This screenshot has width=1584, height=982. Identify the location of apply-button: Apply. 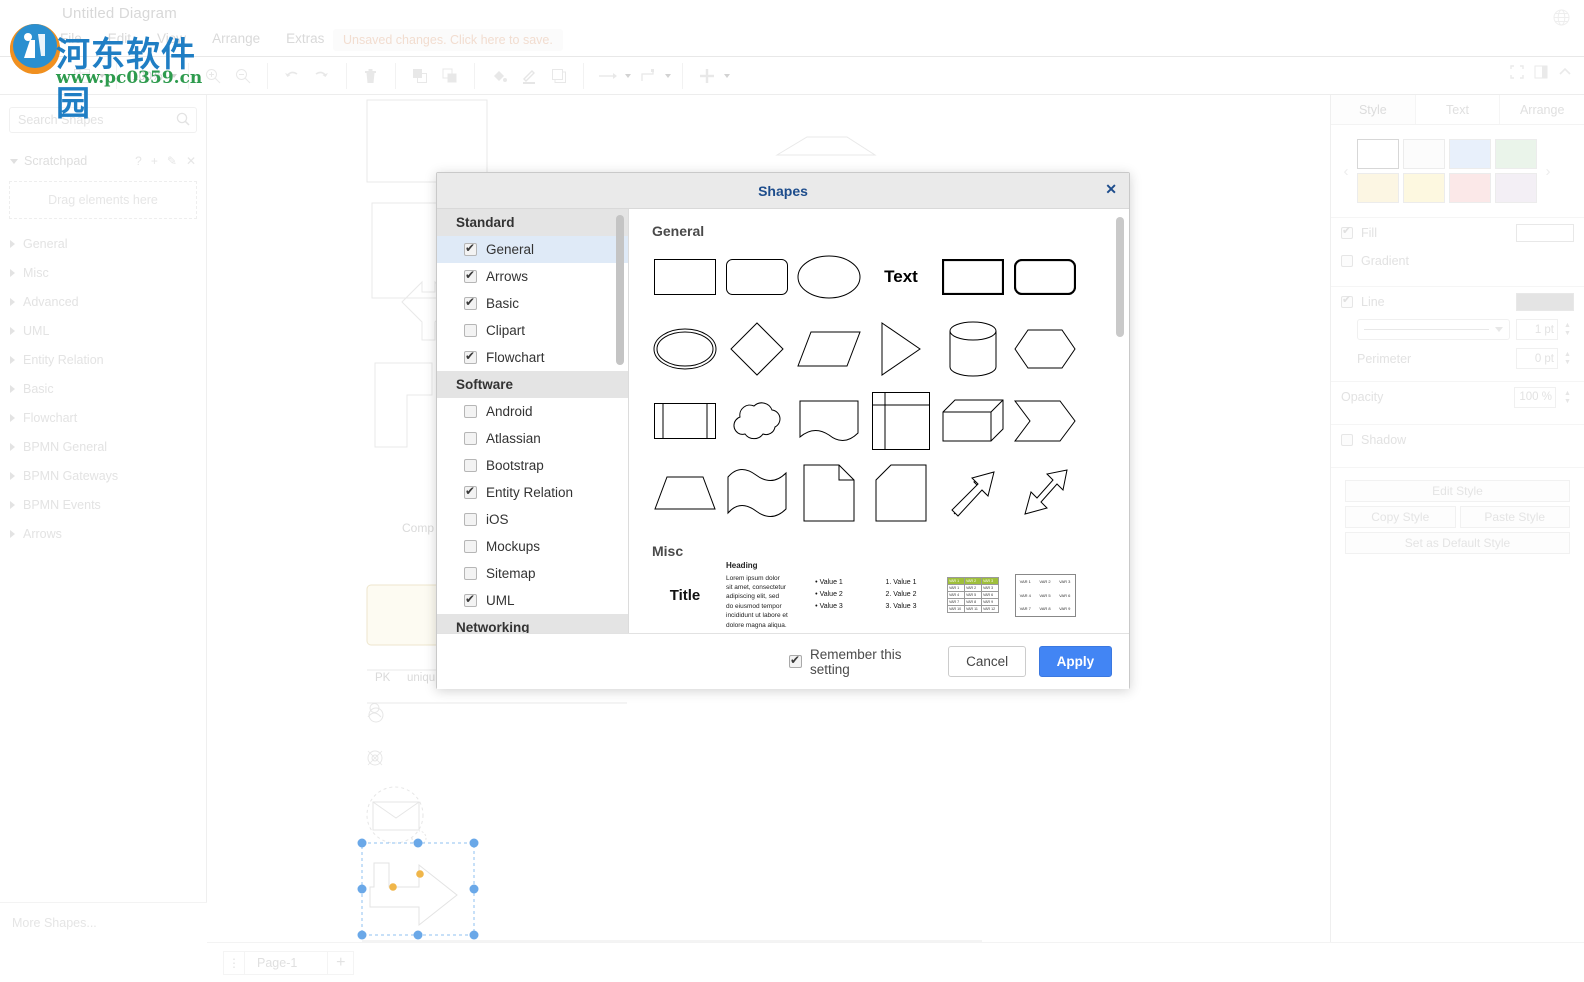
(1075, 661).